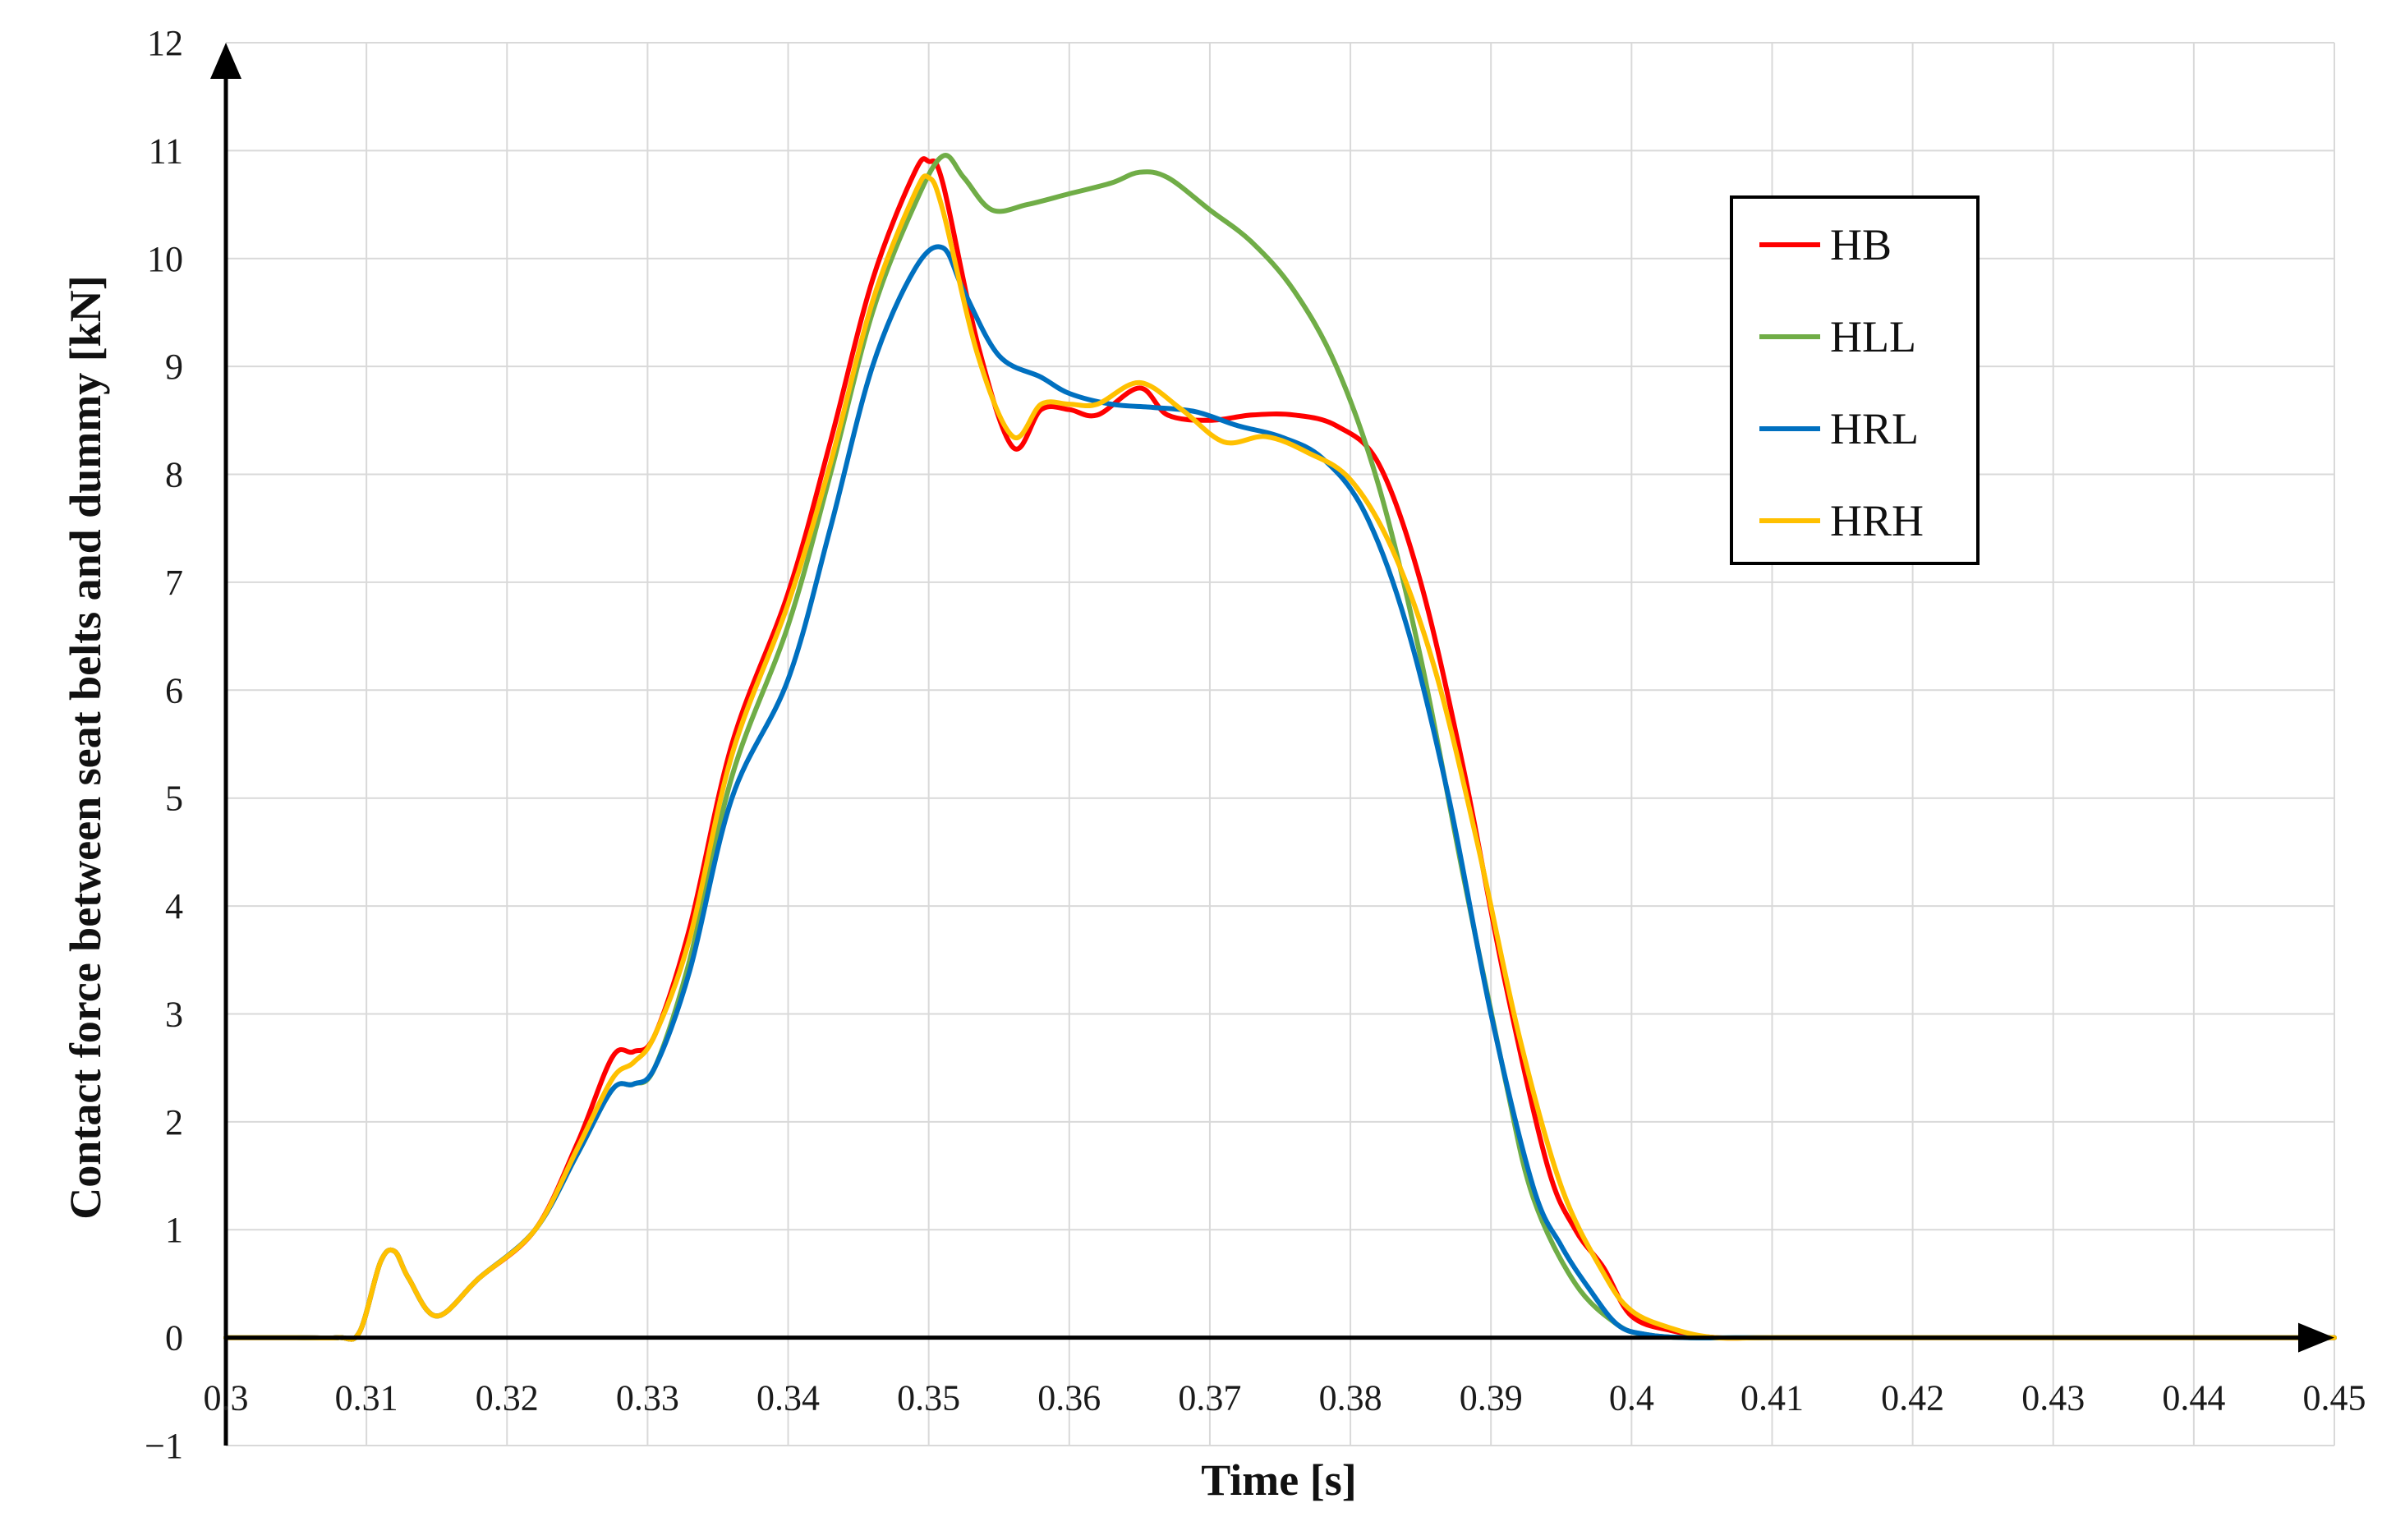 The image size is (2382, 1540). What do you see at coordinates (174, 1122) in the screenshot?
I see `y-tick-label: 2` at bounding box center [174, 1122].